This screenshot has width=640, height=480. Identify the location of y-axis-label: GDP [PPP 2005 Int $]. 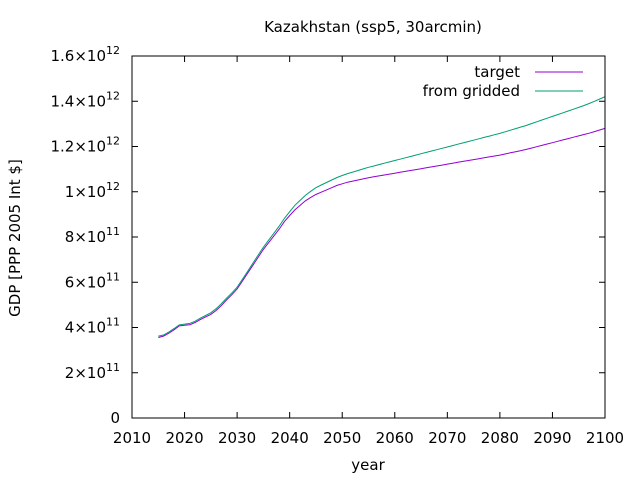
(15, 238).